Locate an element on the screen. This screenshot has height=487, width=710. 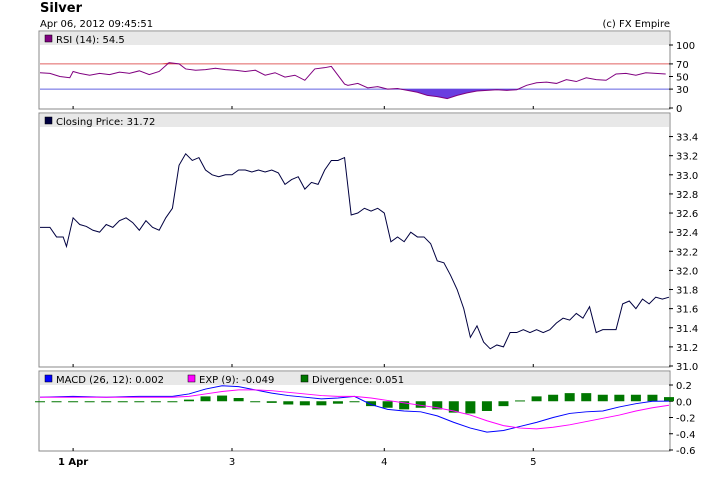
exp-legend-swatch is located at coordinates (191, 378).